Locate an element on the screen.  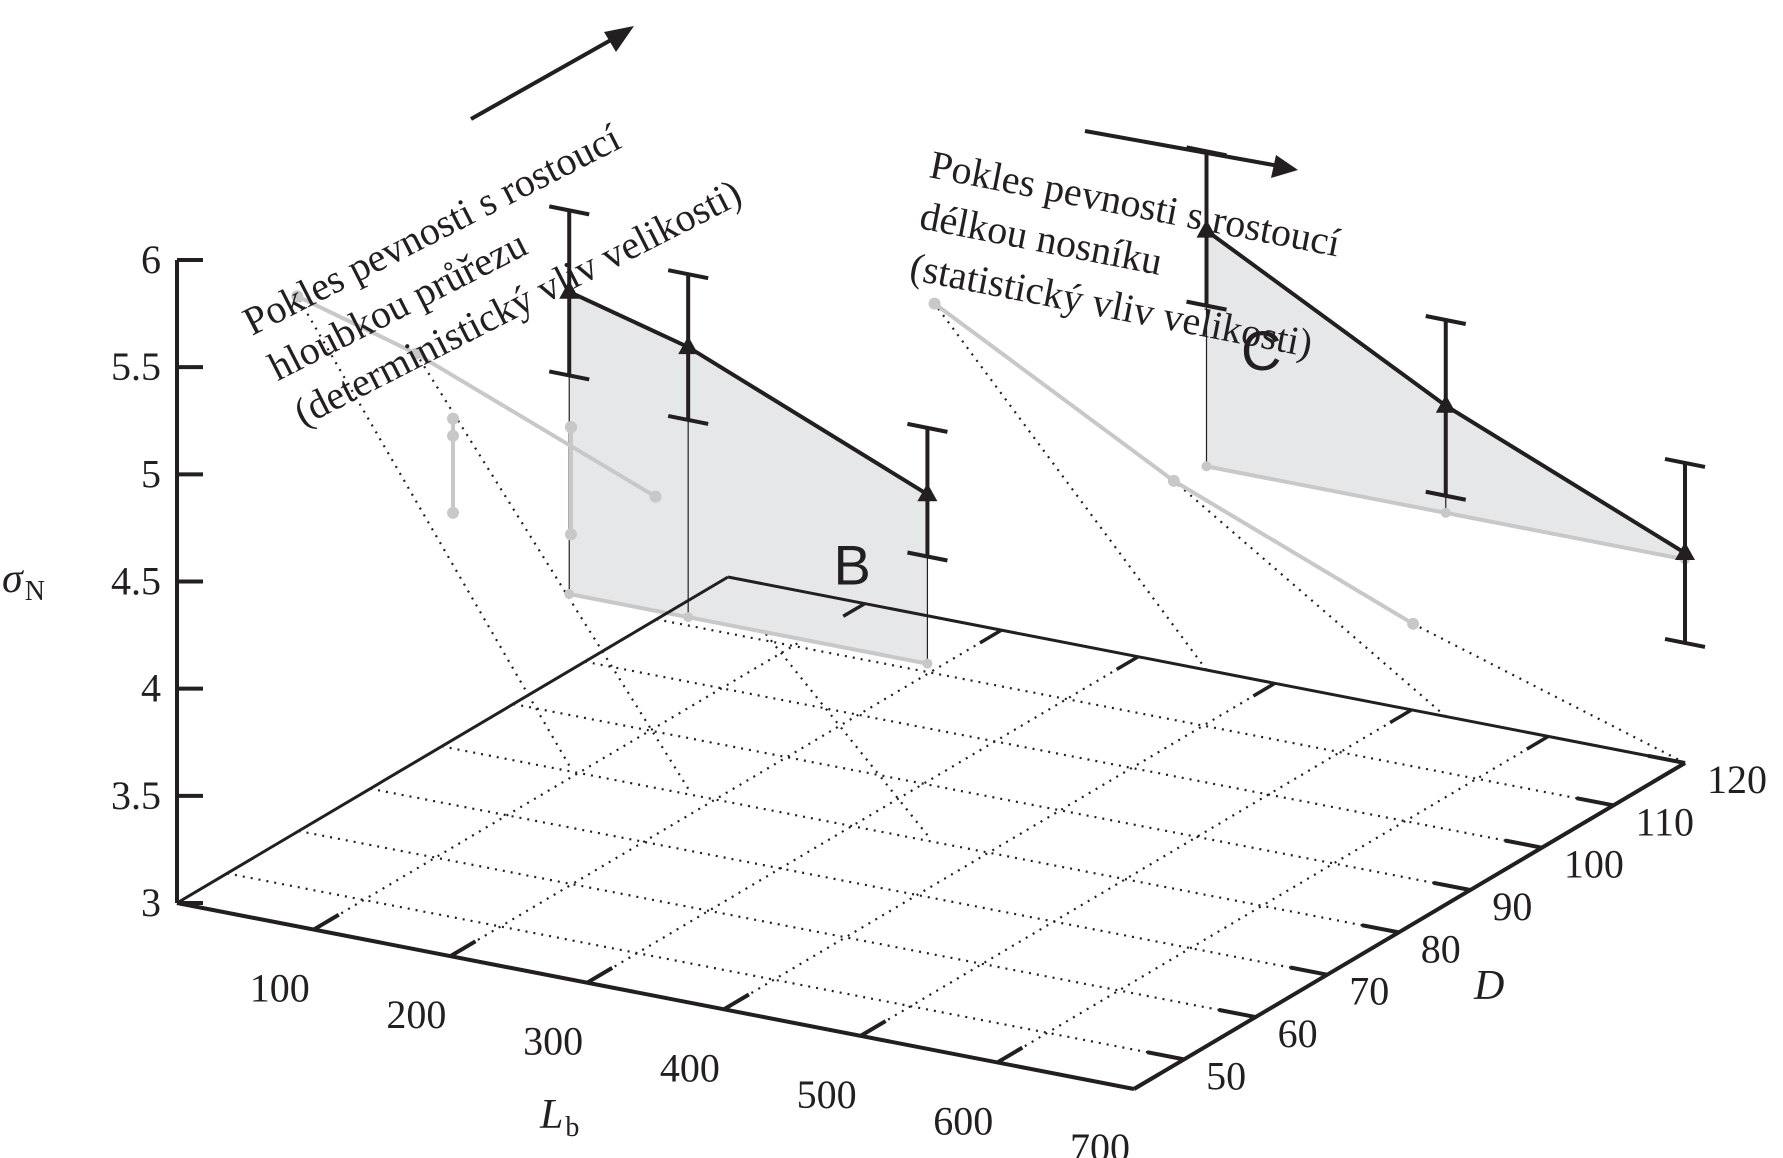
back-edge-L is located at coordinates (452, 740).